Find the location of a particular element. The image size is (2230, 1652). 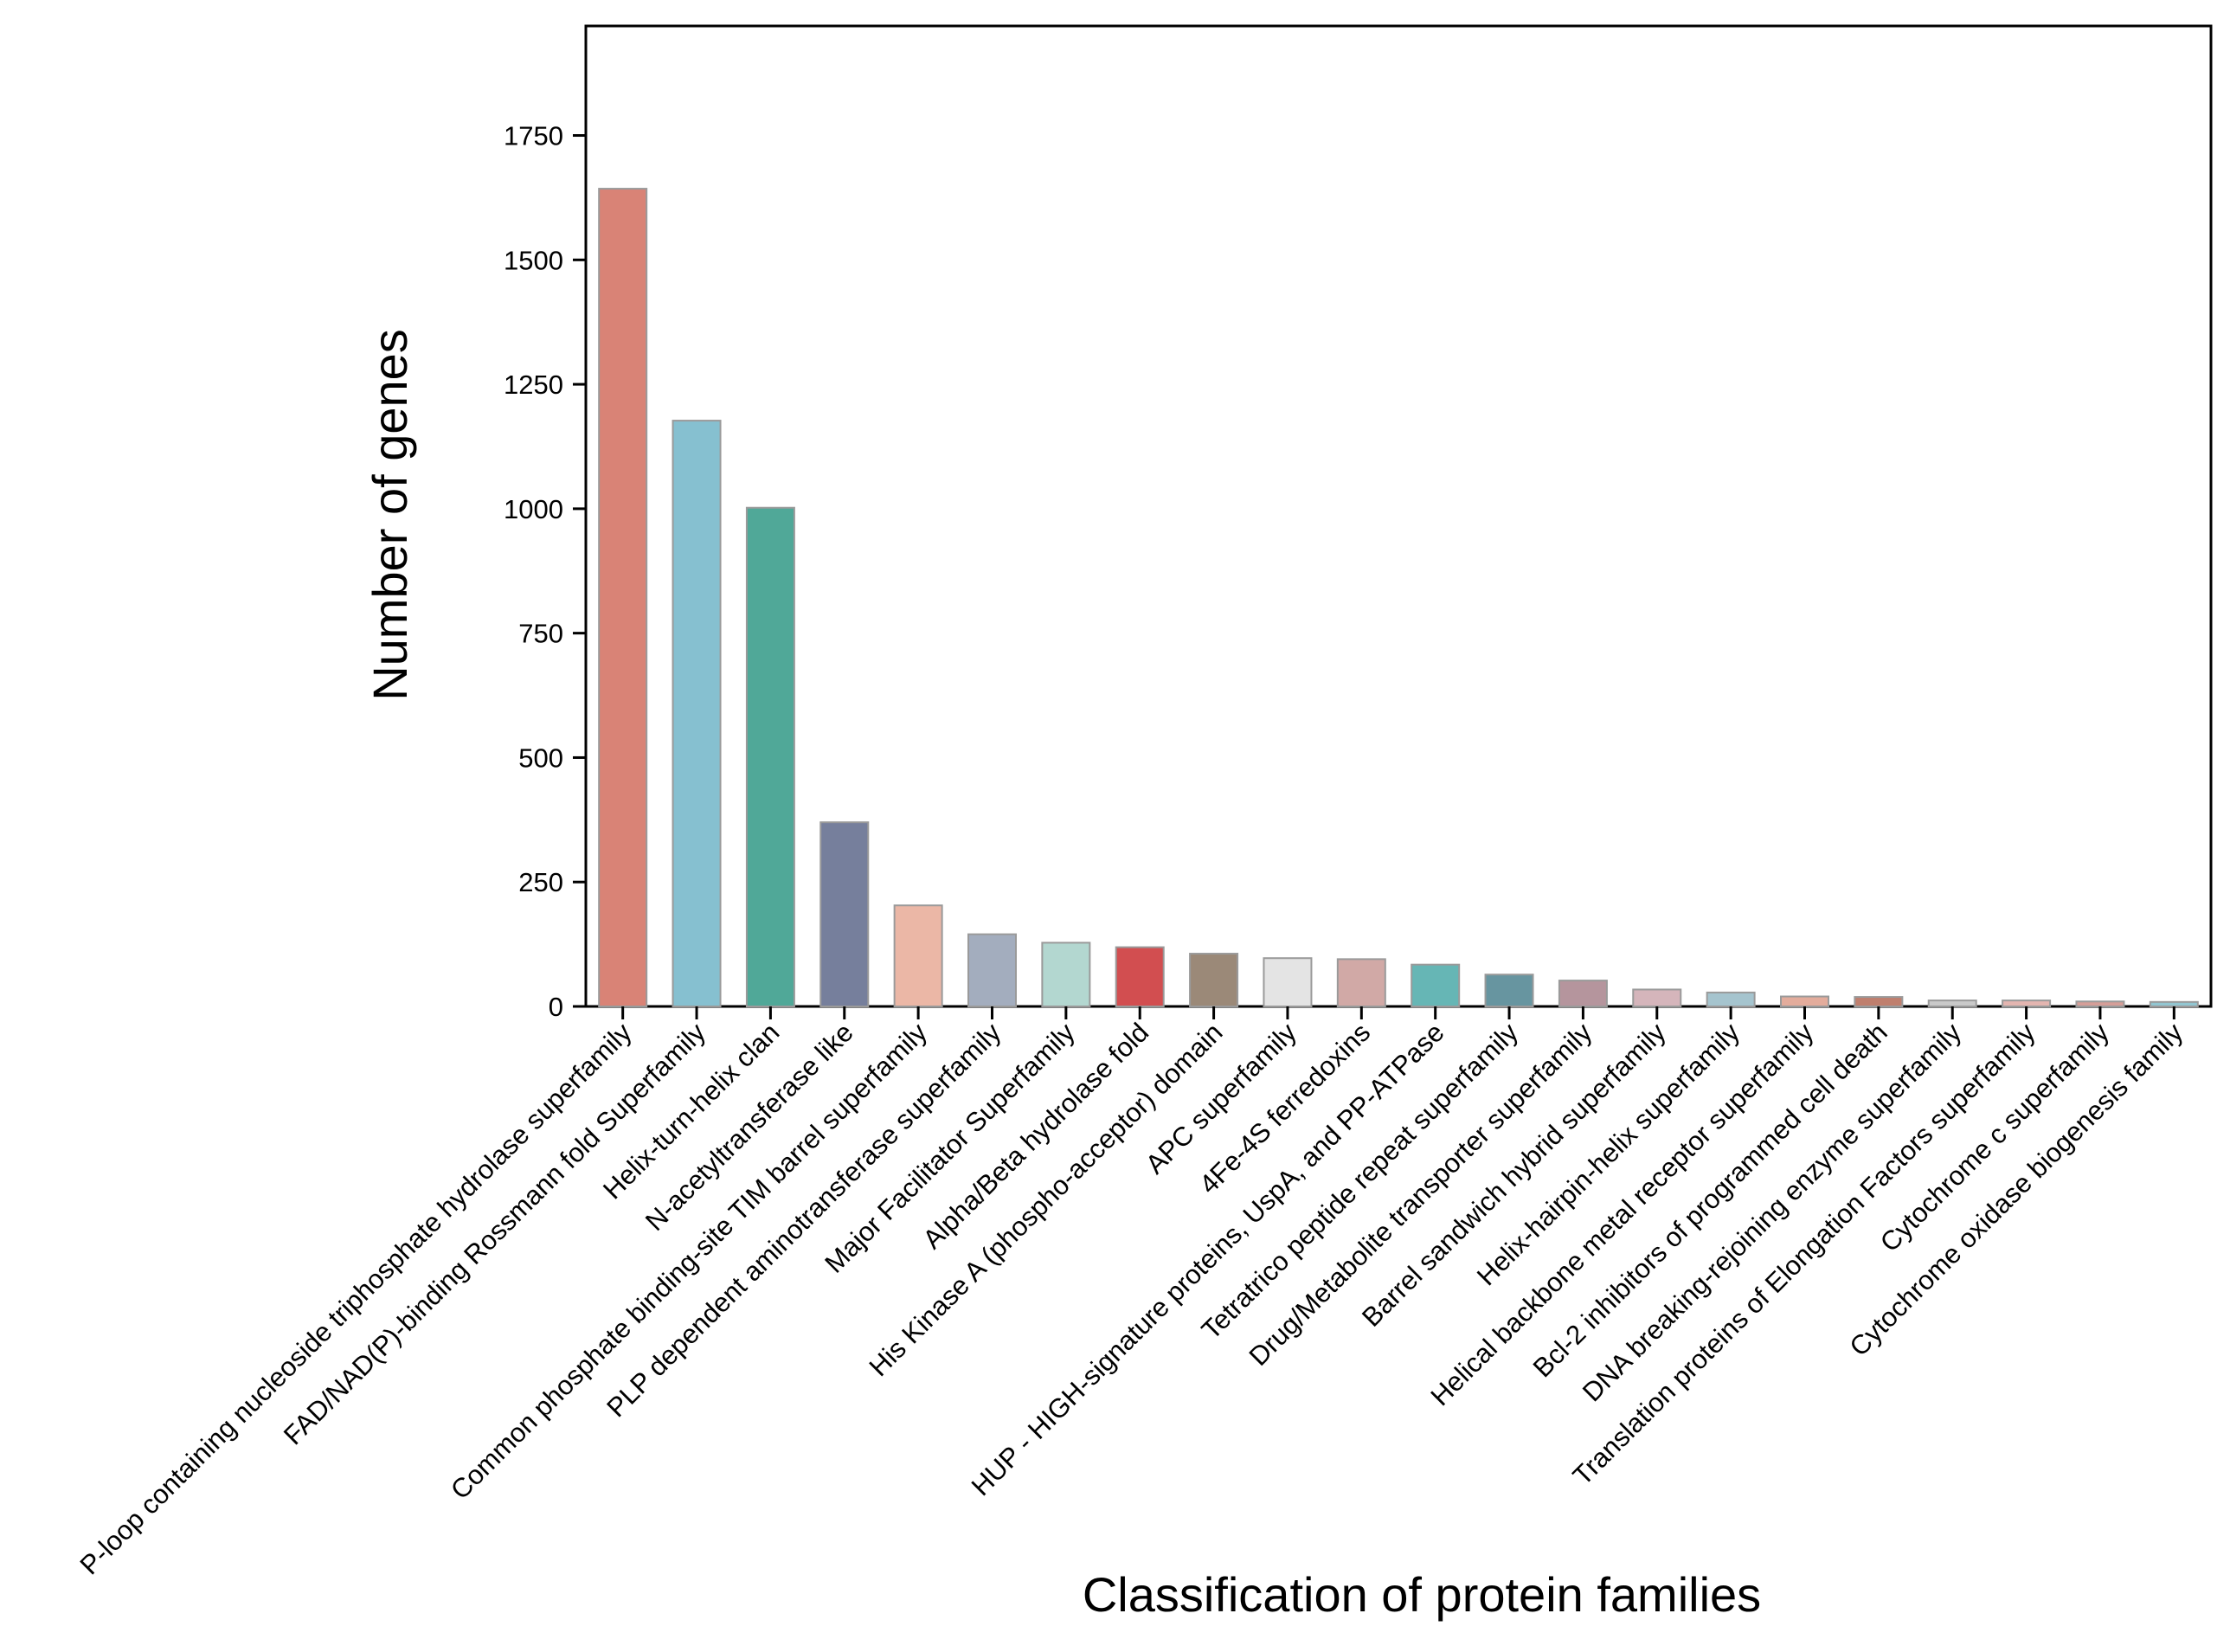

y-axis-title: Number of genes is located at coordinates (390, 515).